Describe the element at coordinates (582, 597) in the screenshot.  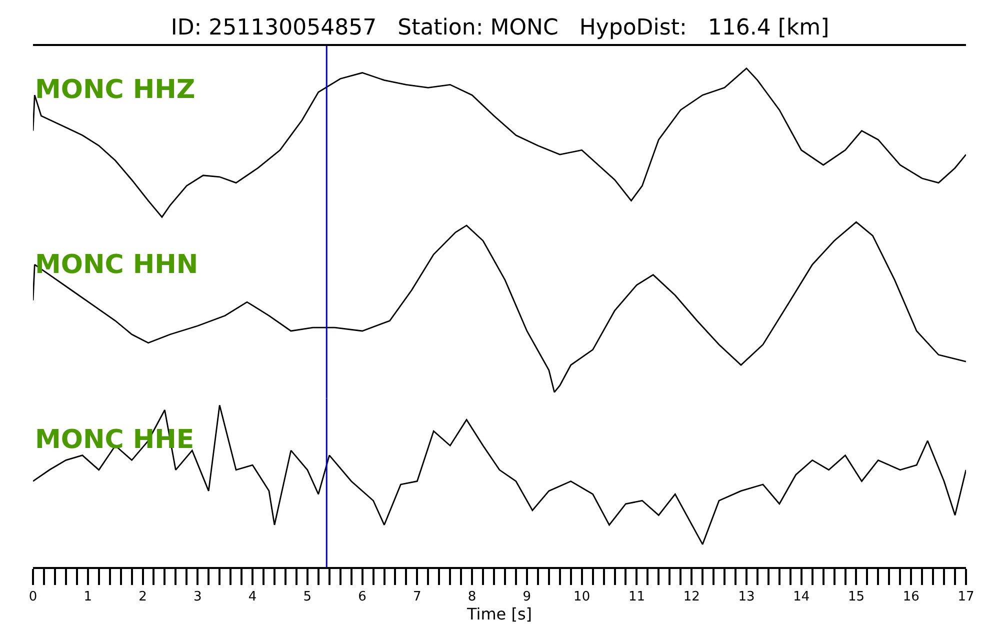
I see `x-tick-label: 10` at that location.